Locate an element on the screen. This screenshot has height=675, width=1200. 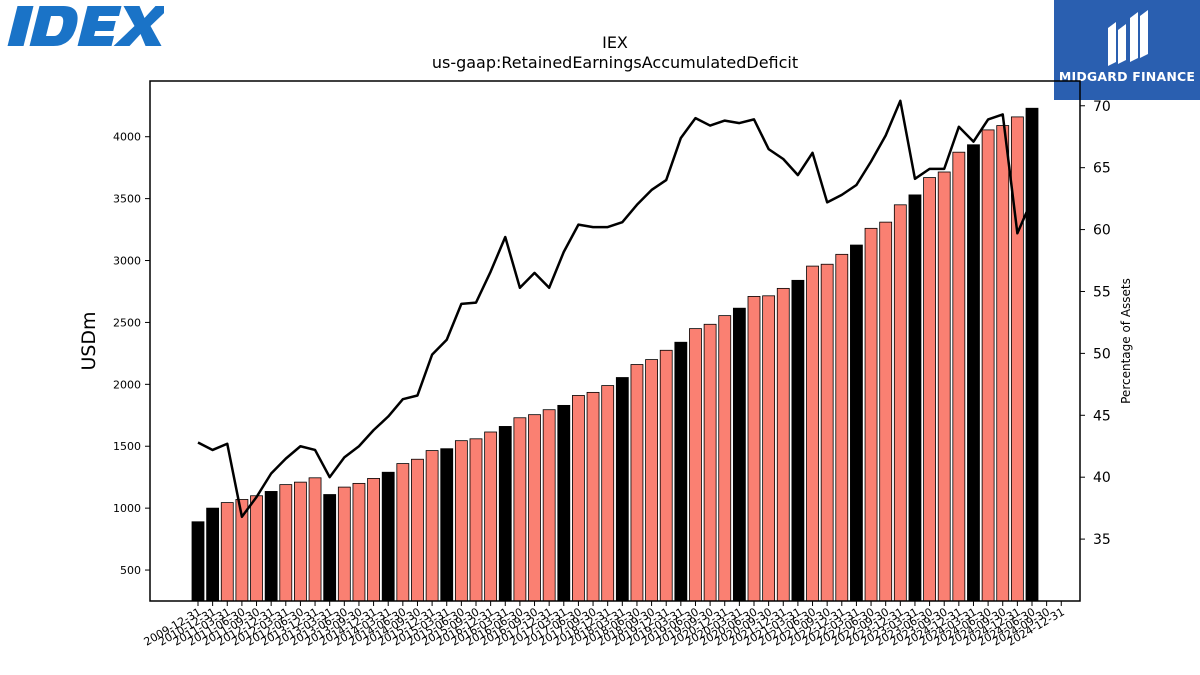
y2-tick-label: 40 is located at coordinates (1102, 478).